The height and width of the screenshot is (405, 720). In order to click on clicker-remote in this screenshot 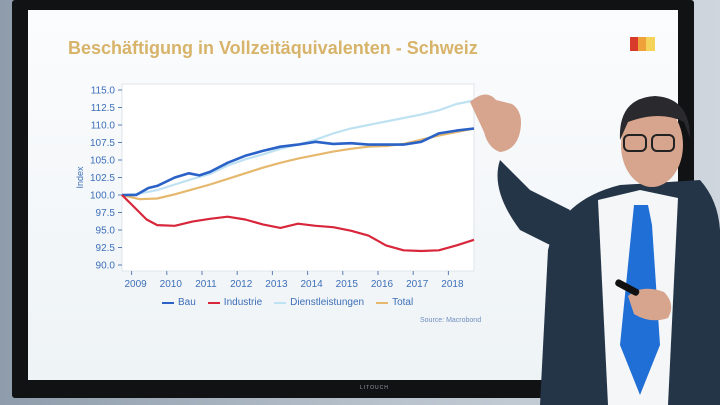, I will do `click(627, 287)`.